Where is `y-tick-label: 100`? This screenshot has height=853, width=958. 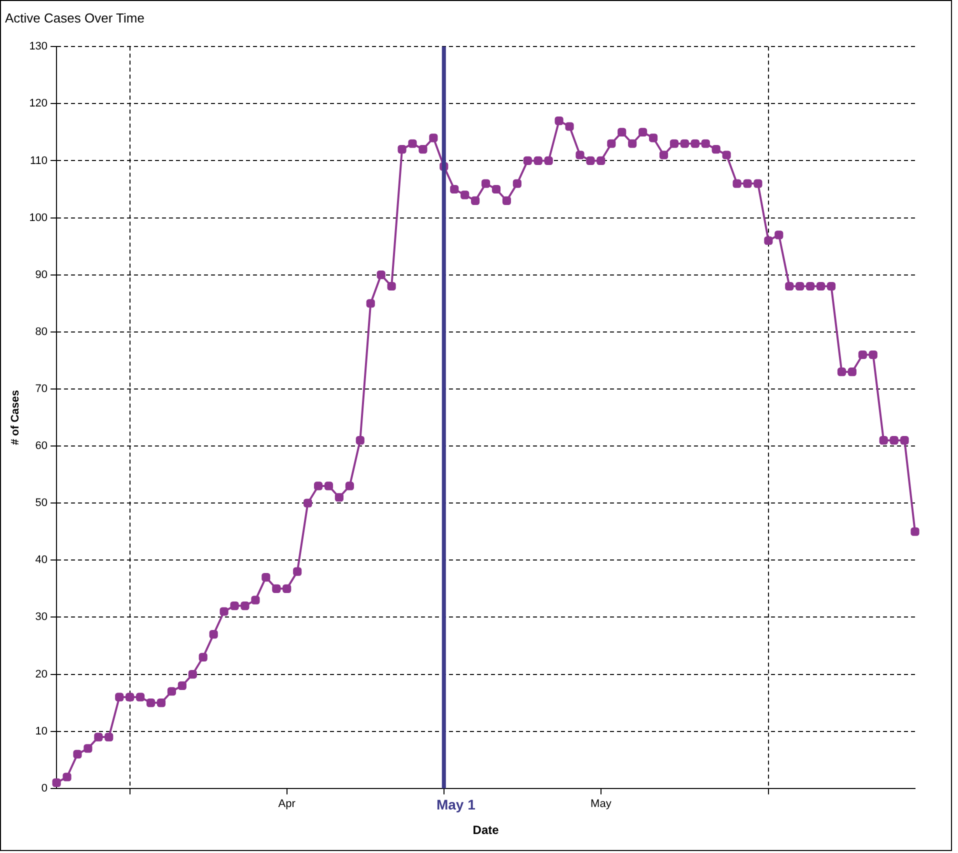 y-tick-label: 100 is located at coordinates (38, 218).